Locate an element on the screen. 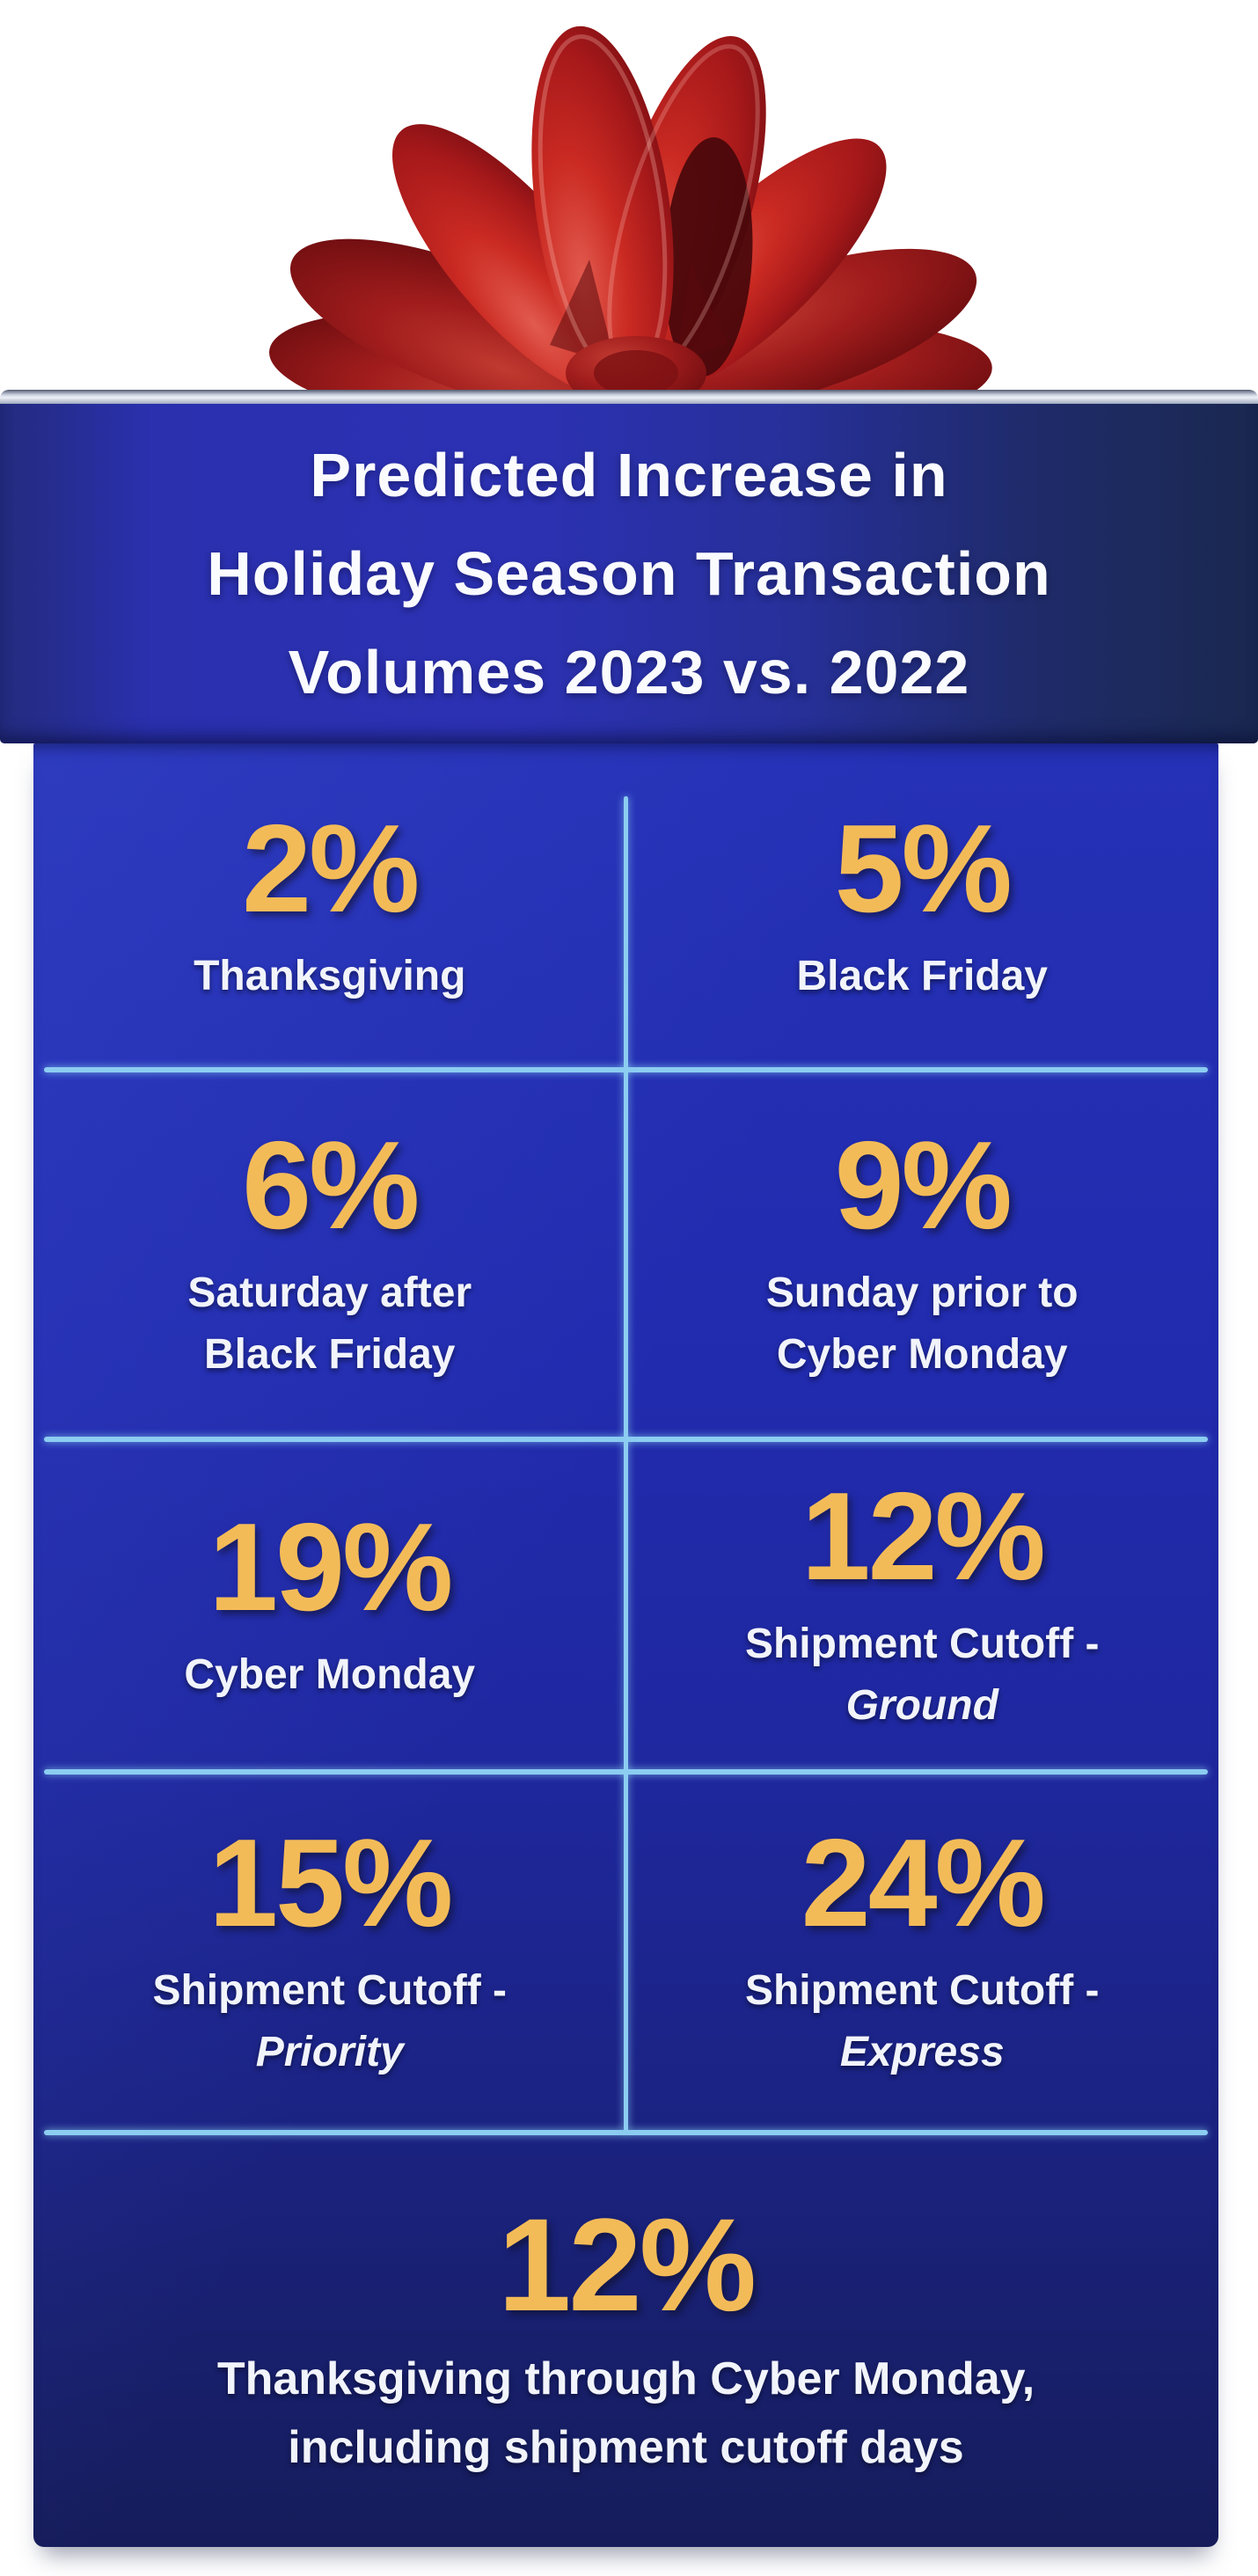 This screenshot has height=2576, width=1258. stat-label: Cyber Monday is located at coordinates (330, 1675).